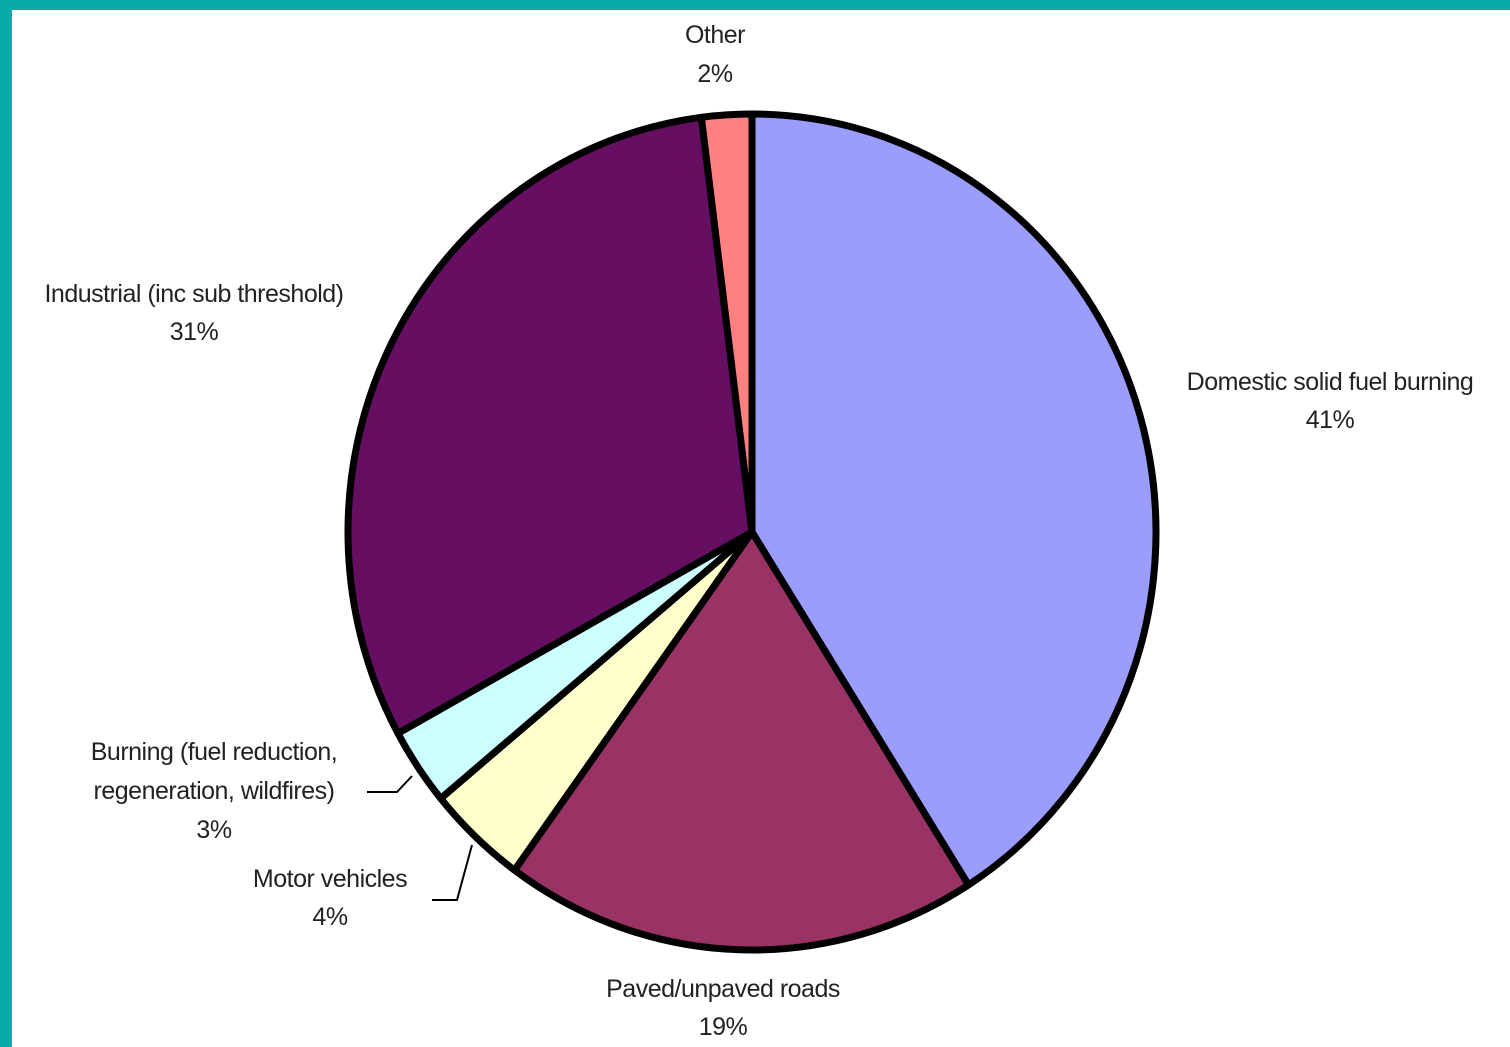 The height and width of the screenshot is (1047, 1510). What do you see at coordinates (715, 35) in the screenshot?
I see `label-other-name: Other` at bounding box center [715, 35].